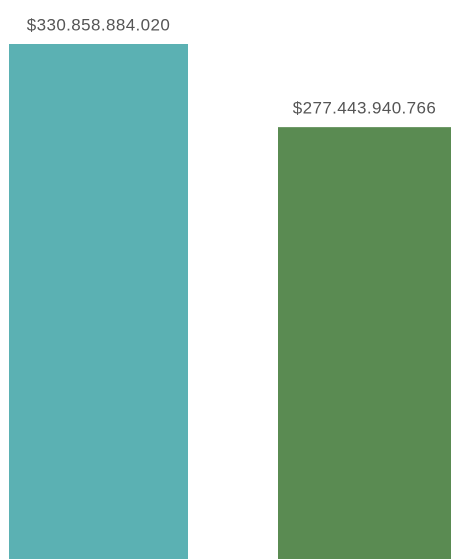 This screenshot has height=559, width=451. I want to click on data-label: $330.858.884.020, so click(98, 24).